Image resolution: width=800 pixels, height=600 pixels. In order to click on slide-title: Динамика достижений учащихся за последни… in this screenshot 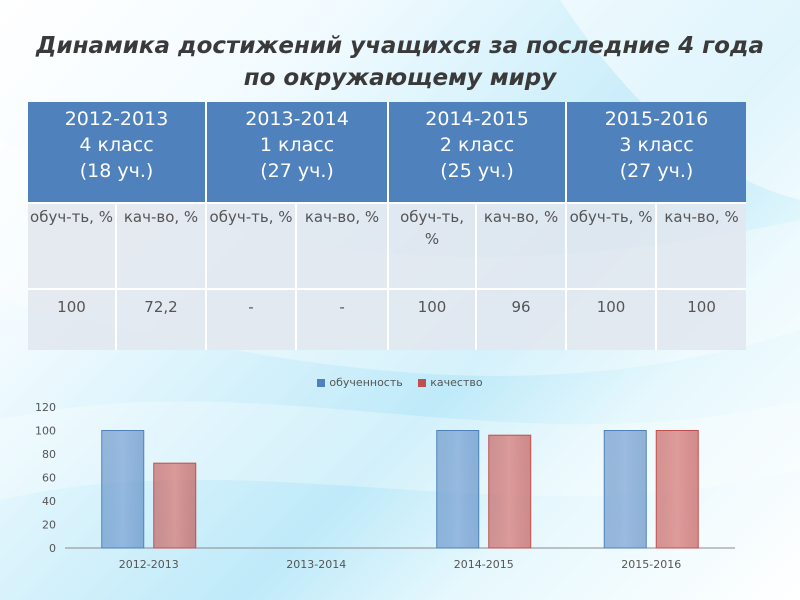, I will do `click(400, 62)`.